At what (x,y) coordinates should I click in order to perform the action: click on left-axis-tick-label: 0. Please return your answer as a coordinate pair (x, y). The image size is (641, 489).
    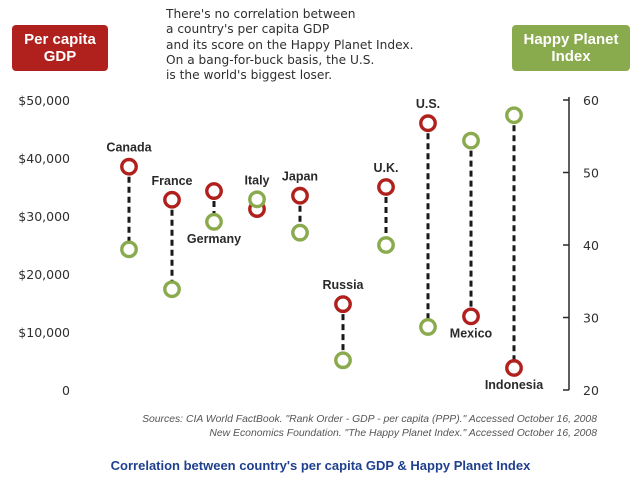
    Looking at the image, I should click on (66, 390).